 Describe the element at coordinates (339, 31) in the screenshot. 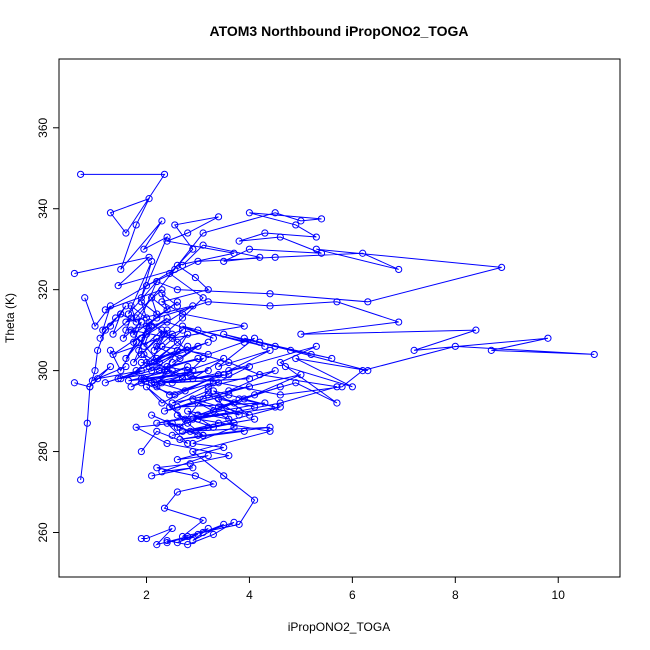

I see `chart-title: ATOM3 Northbound iPropONO2_TOGA` at that location.